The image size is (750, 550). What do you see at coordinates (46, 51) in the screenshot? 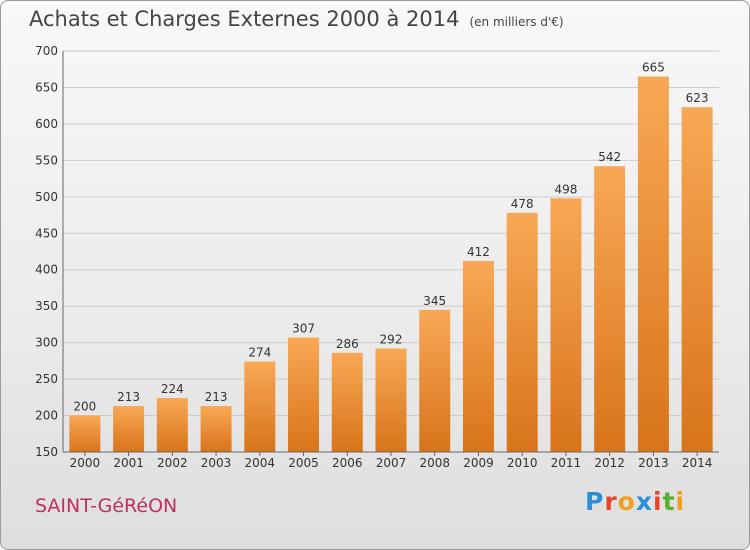
I see `y-tick-label-700: 700` at bounding box center [46, 51].